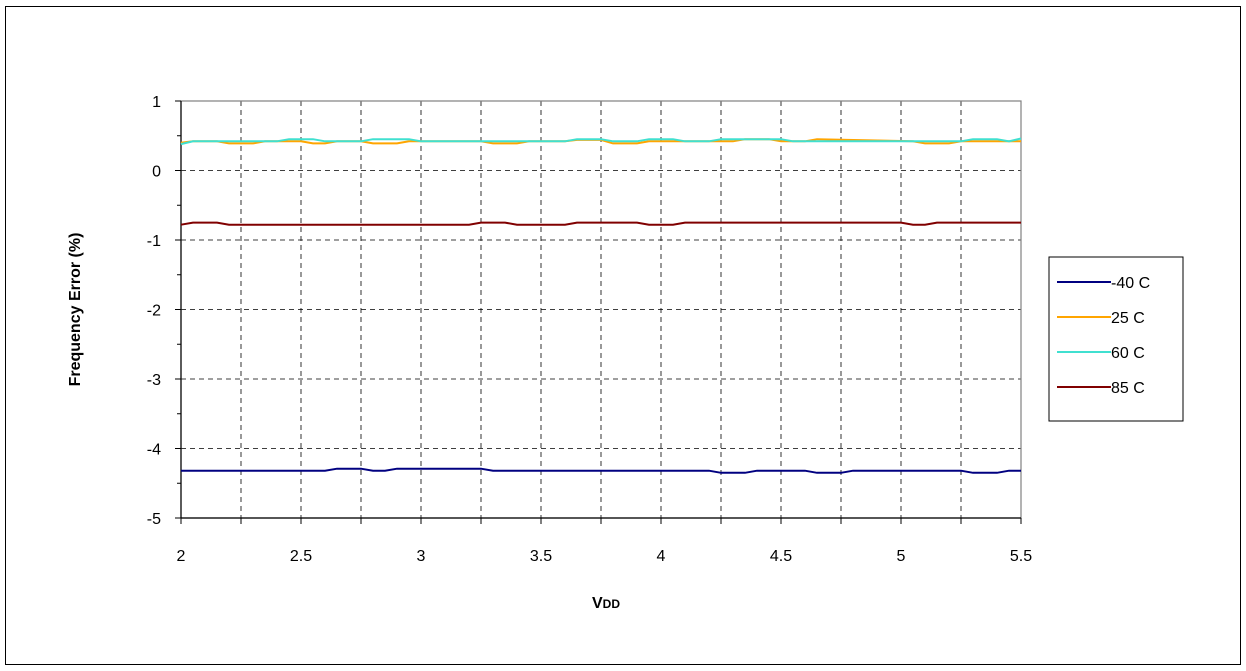 This screenshot has width=1246, height=671. Describe the element at coordinates (1128, 353) in the screenshot. I see `legend-label: 60 C` at that location.